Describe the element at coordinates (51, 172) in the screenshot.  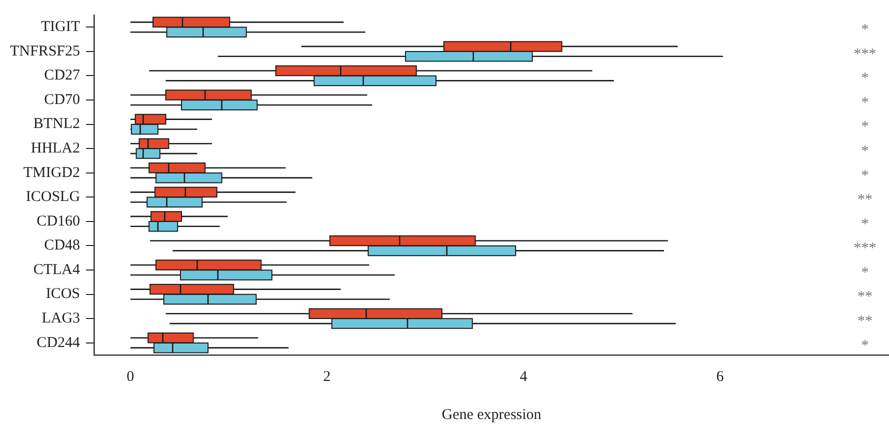
I see `y-tick-label: TMIGD2` at that location.